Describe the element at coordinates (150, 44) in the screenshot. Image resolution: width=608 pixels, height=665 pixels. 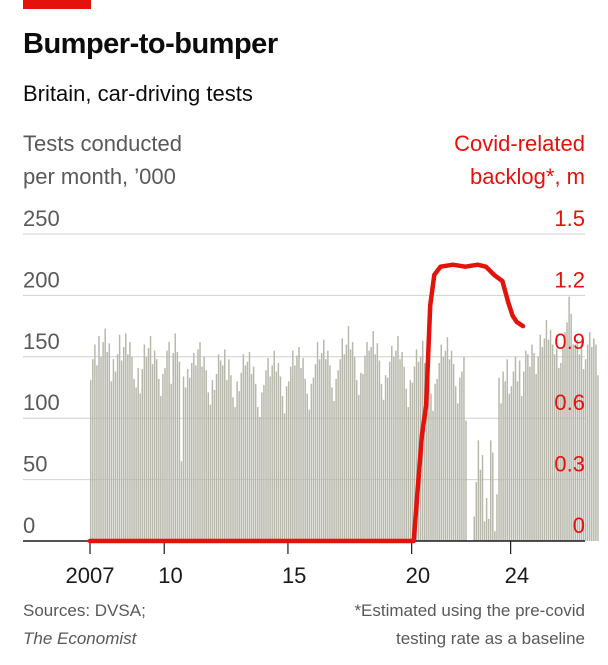
I see `chart-title: Bumper-to-bumper` at that location.